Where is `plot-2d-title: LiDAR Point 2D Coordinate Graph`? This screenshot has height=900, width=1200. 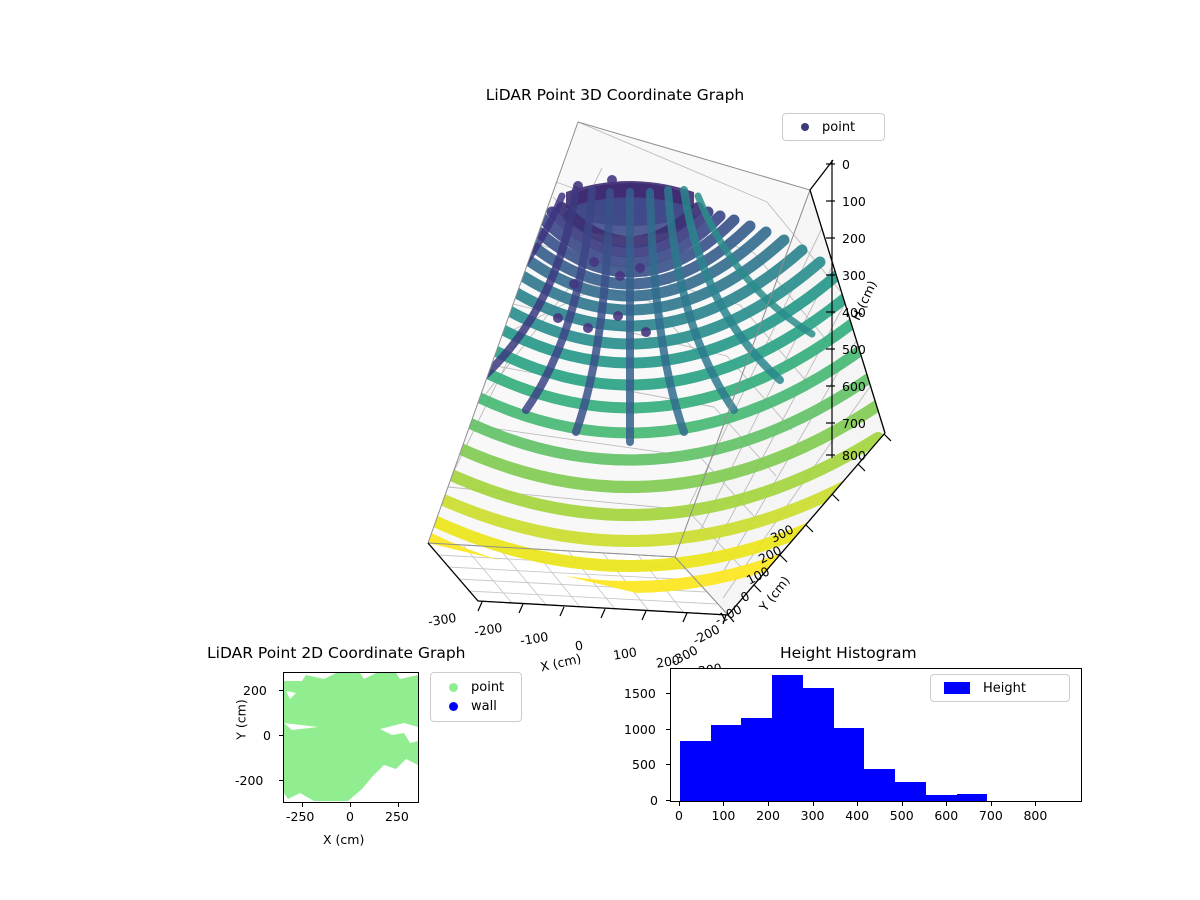 plot-2d-title: LiDAR Point 2D Coordinate Graph is located at coordinates (336, 653).